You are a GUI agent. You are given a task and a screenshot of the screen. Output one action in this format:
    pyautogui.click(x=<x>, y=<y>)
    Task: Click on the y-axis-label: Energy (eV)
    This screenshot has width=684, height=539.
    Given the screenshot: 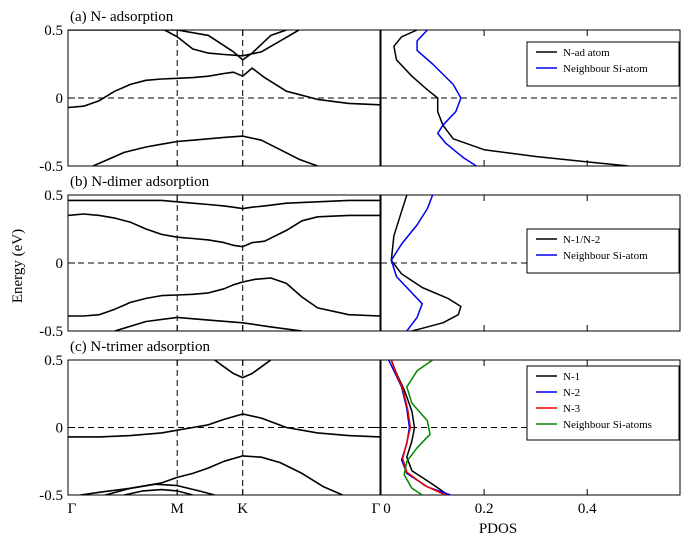 What is the action you would take?
    pyautogui.click(x=18, y=266)
    